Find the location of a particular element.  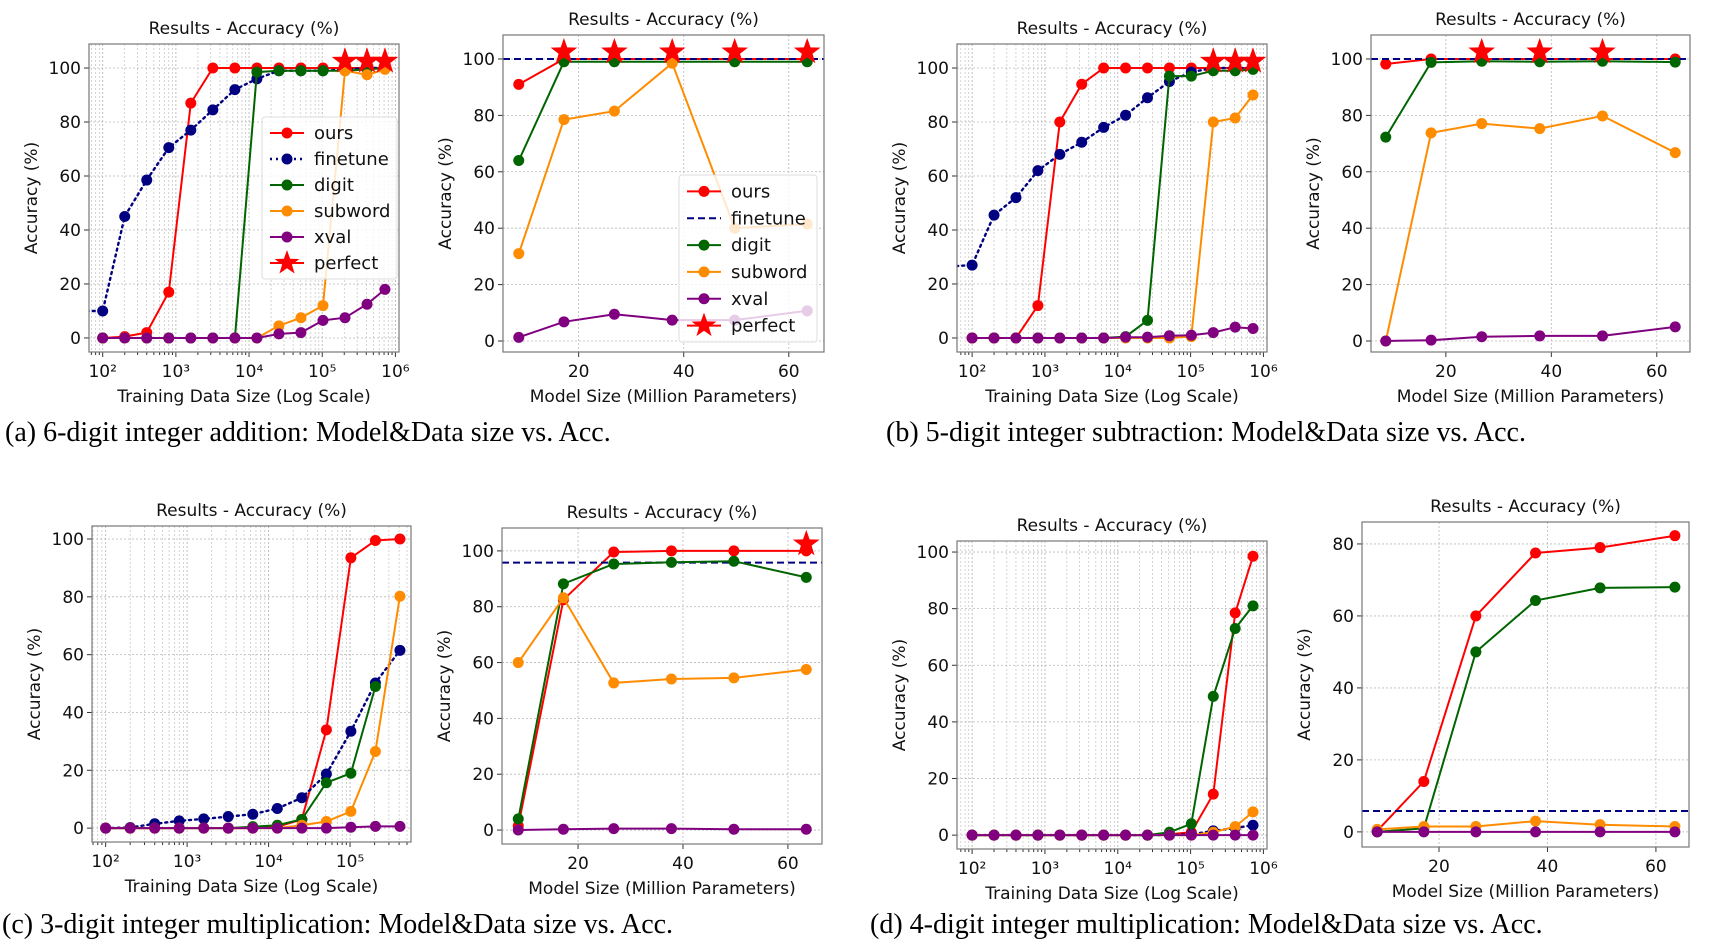

series-line-xval is located at coordinates (662, 829).